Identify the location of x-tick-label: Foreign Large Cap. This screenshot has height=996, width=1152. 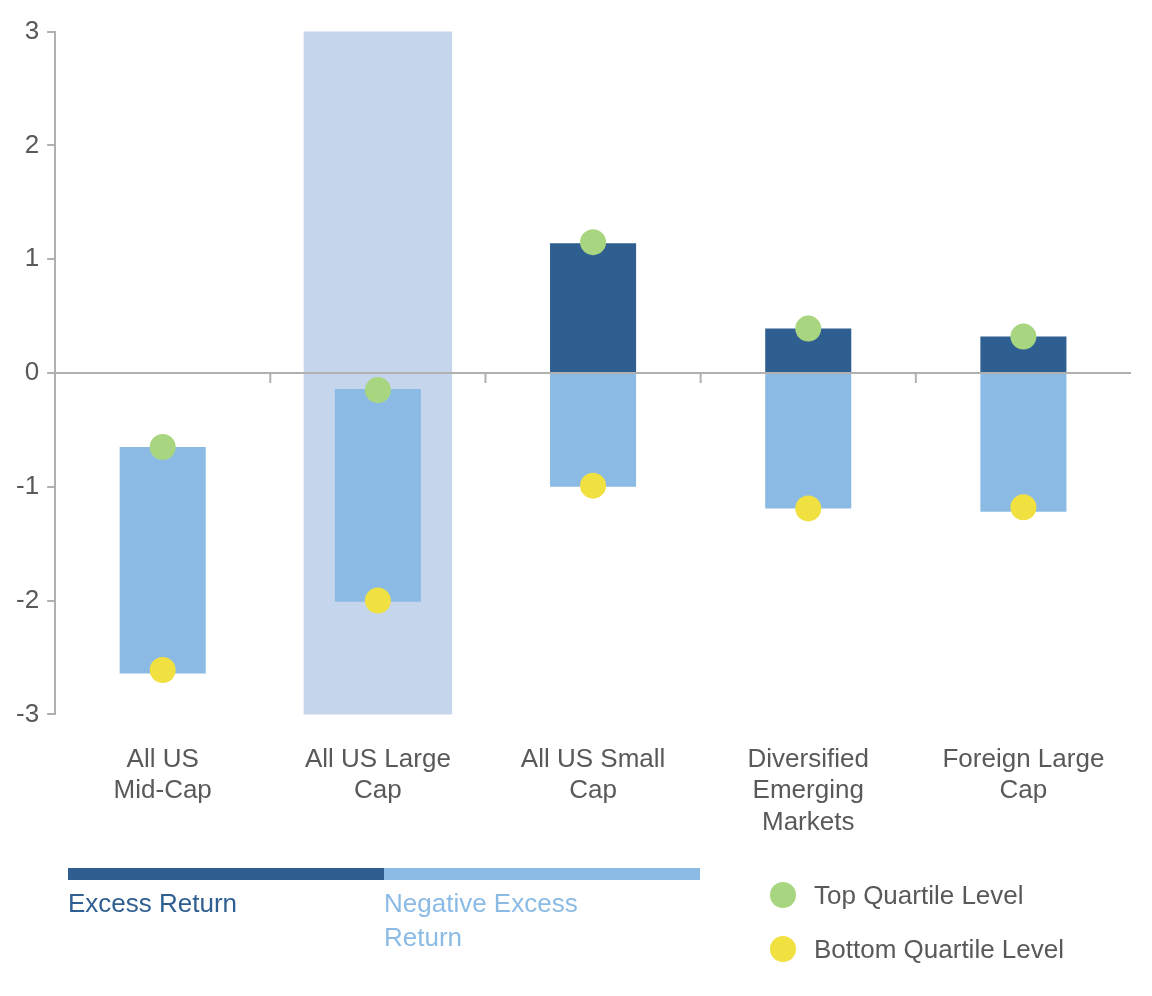
(1023, 774).